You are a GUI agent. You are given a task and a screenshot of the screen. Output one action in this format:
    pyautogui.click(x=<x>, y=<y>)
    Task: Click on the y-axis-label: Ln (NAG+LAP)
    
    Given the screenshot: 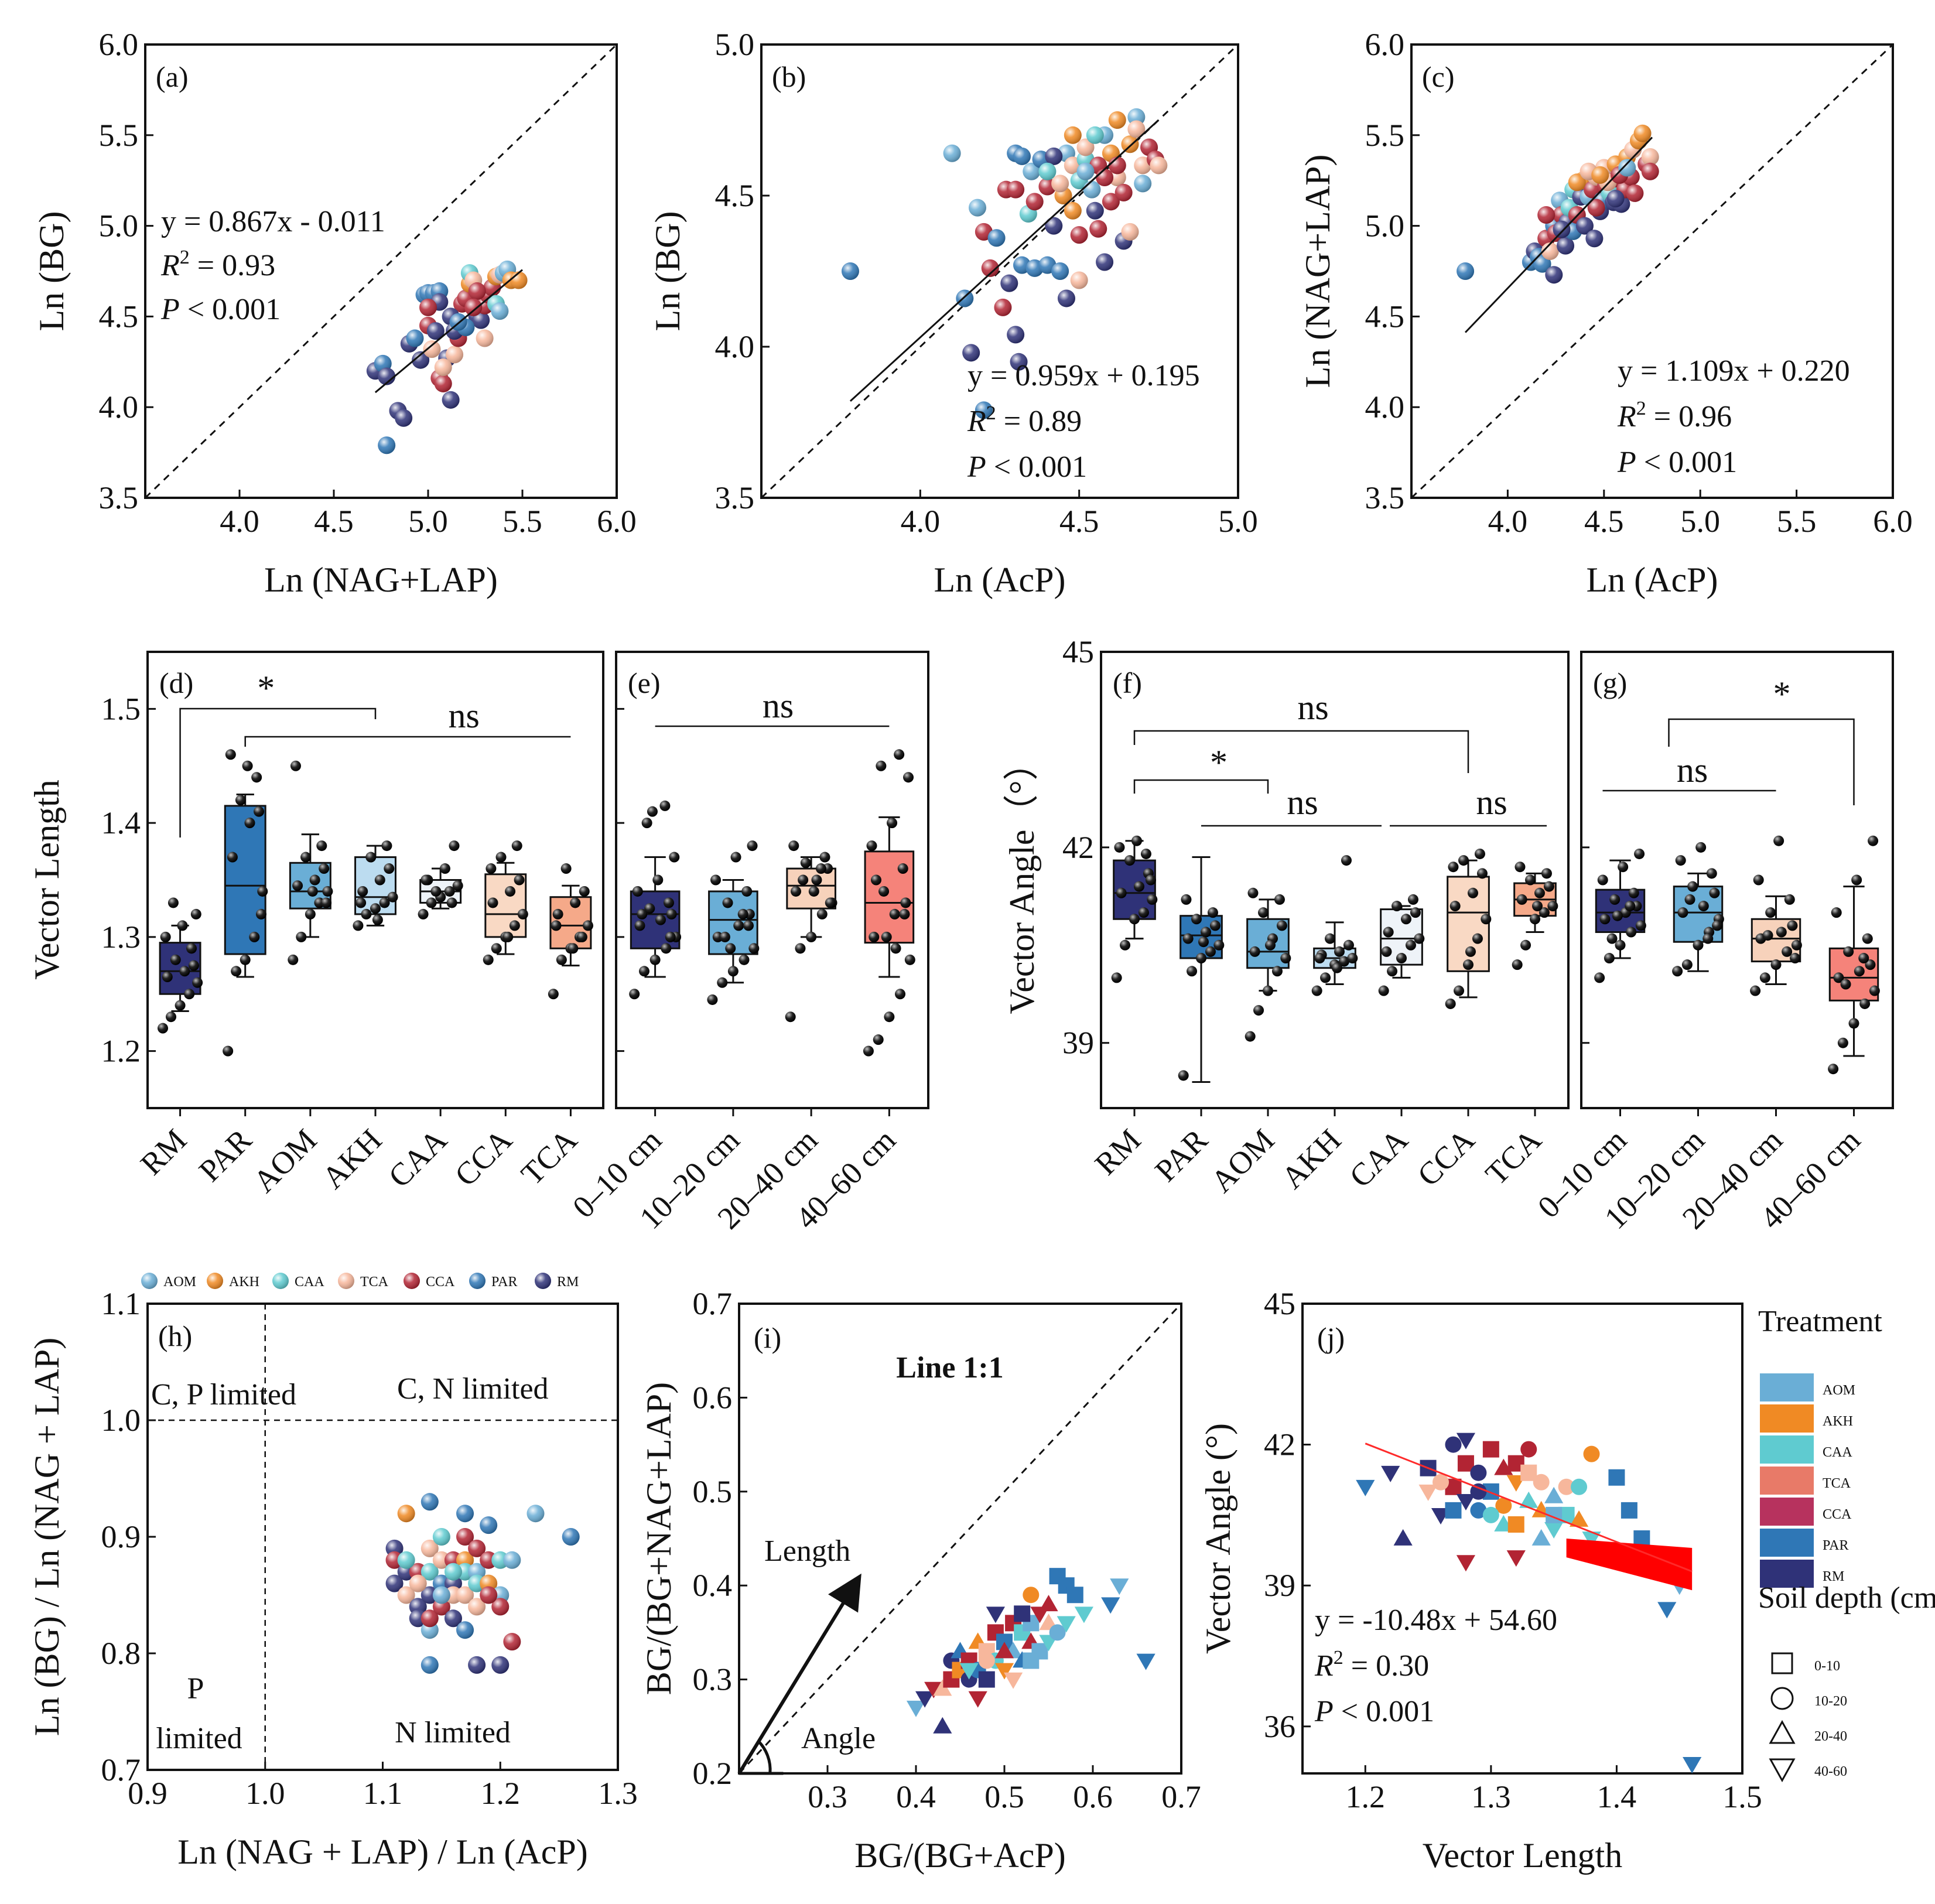 What is the action you would take?
    pyautogui.click(x=1317, y=271)
    